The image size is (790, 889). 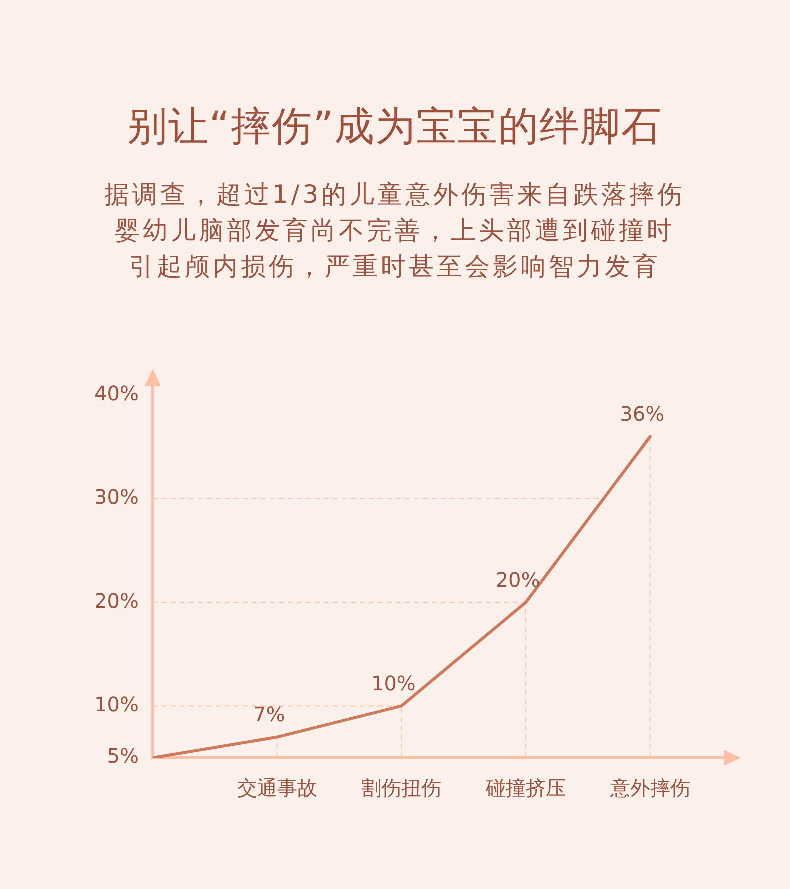 What do you see at coordinates (518, 580) in the screenshot?
I see `data-label: 20%` at bounding box center [518, 580].